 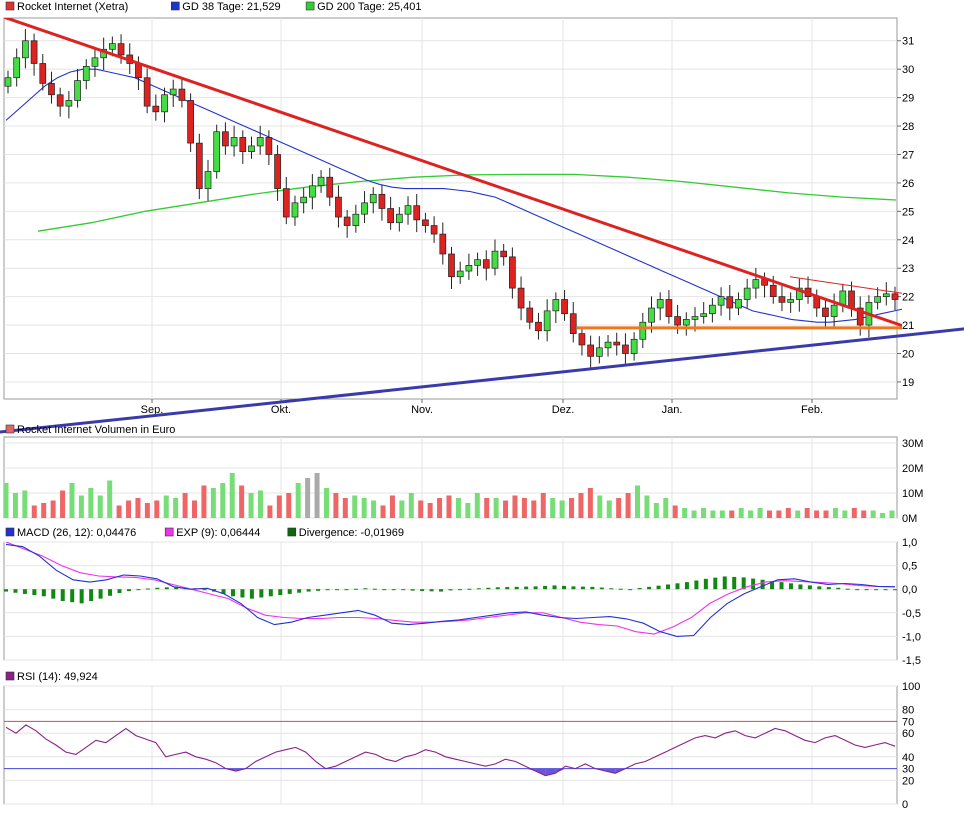 What do you see at coordinates (911, 637) in the screenshot?
I see `macd-tick-label: -1,0` at bounding box center [911, 637].